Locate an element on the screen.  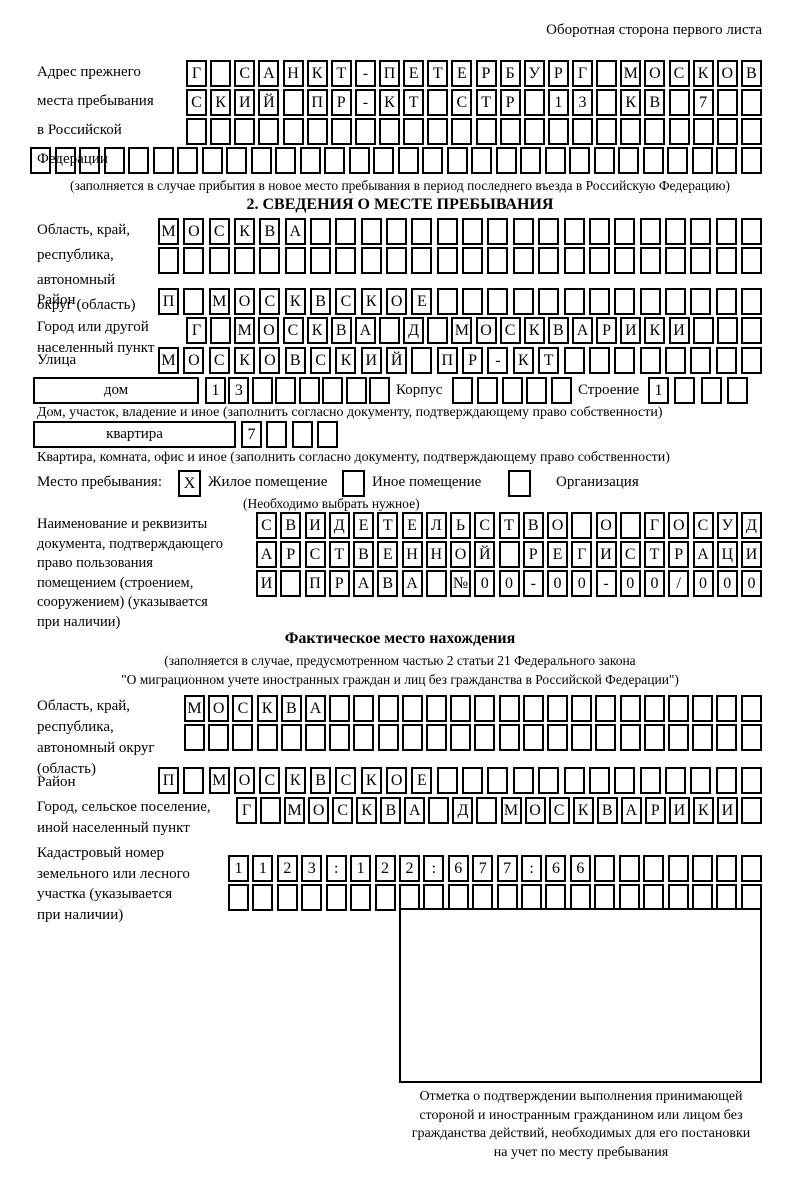
korpus-row is located at coordinates (512, 390).